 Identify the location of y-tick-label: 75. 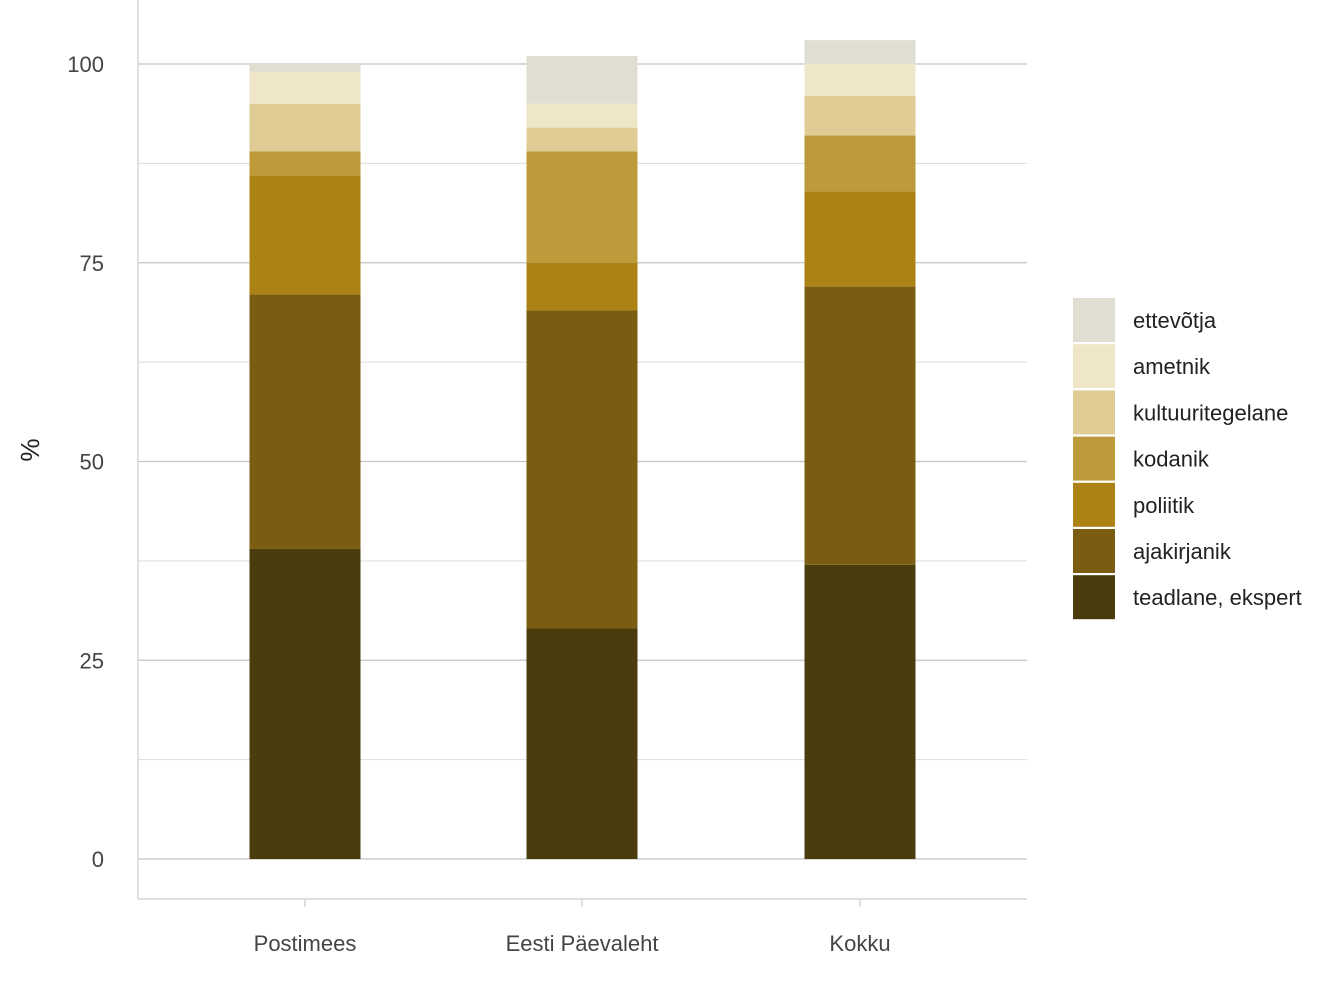
(92, 263).